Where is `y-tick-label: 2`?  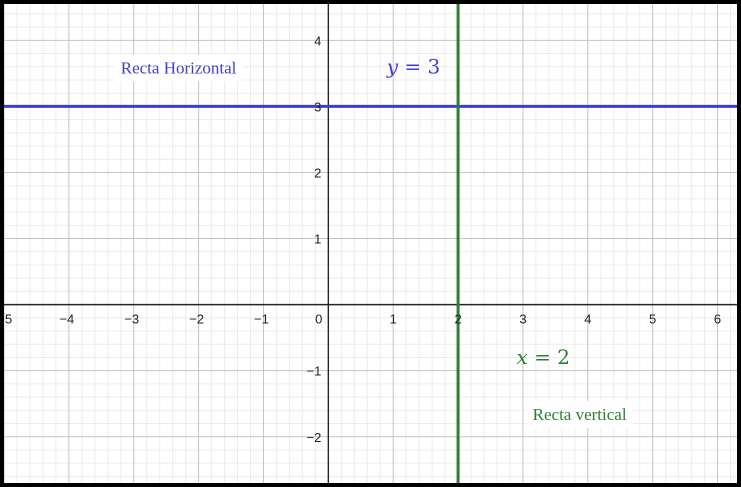 y-tick-label: 2 is located at coordinates (317, 172).